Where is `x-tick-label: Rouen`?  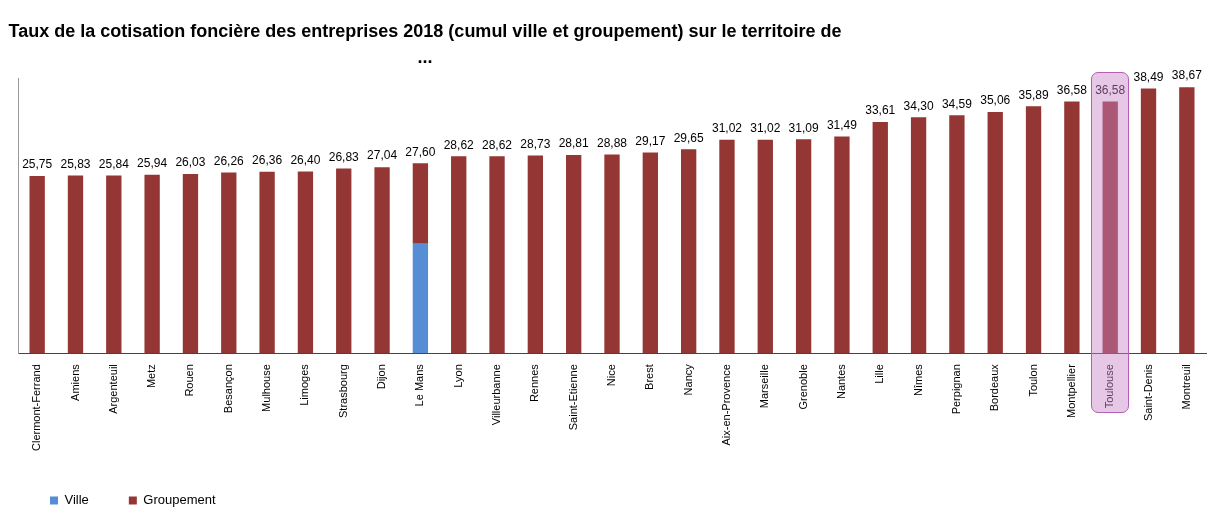 x-tick-label: Rouen is located at coordinates (189, 380).